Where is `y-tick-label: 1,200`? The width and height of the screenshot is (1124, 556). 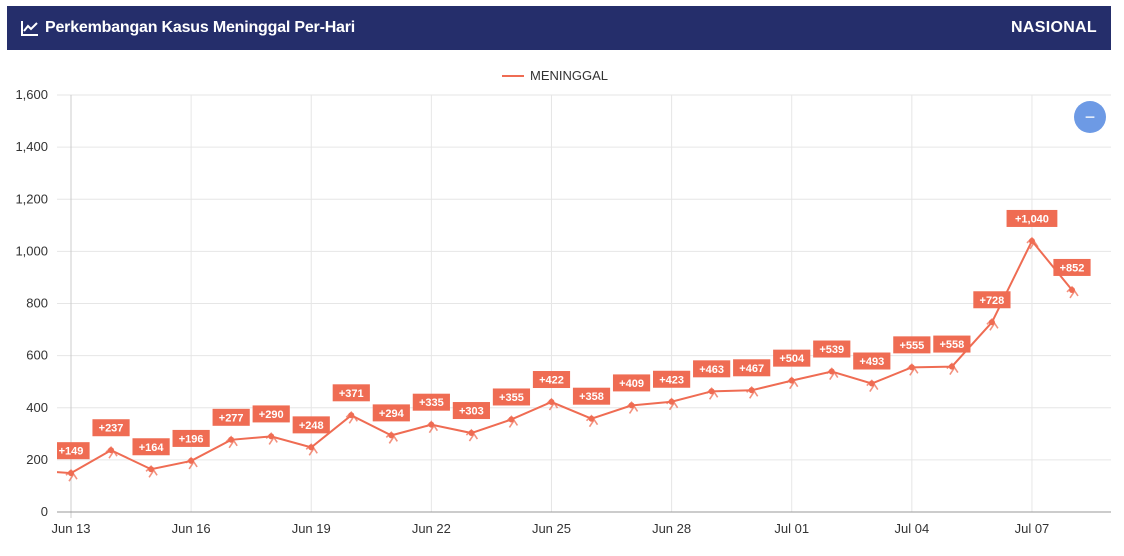
y-tick-label: 1,200 is located at coordinates (31, 198).